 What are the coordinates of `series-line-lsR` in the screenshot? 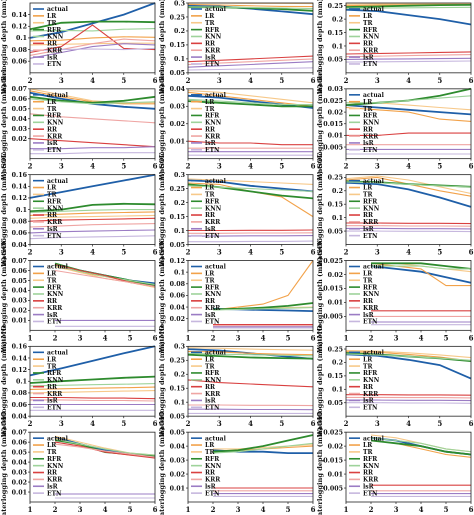 It's located at (92, 51).